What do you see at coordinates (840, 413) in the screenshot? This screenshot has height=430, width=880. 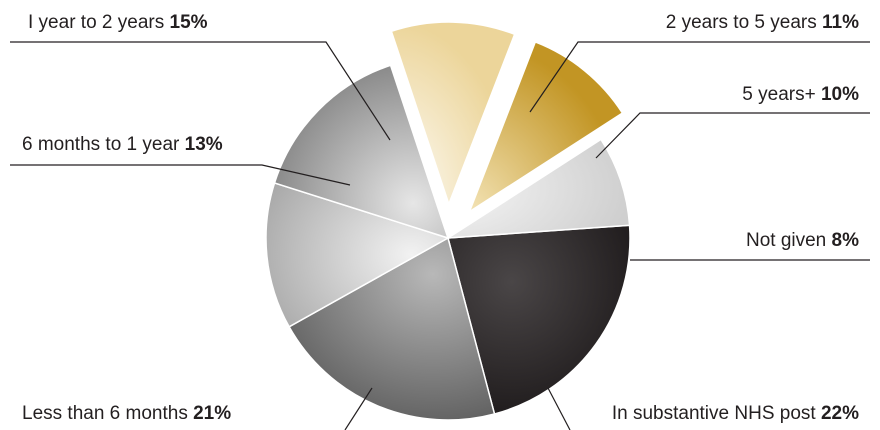 I see `percent-label: 22%` at bounding box center [840, 413].